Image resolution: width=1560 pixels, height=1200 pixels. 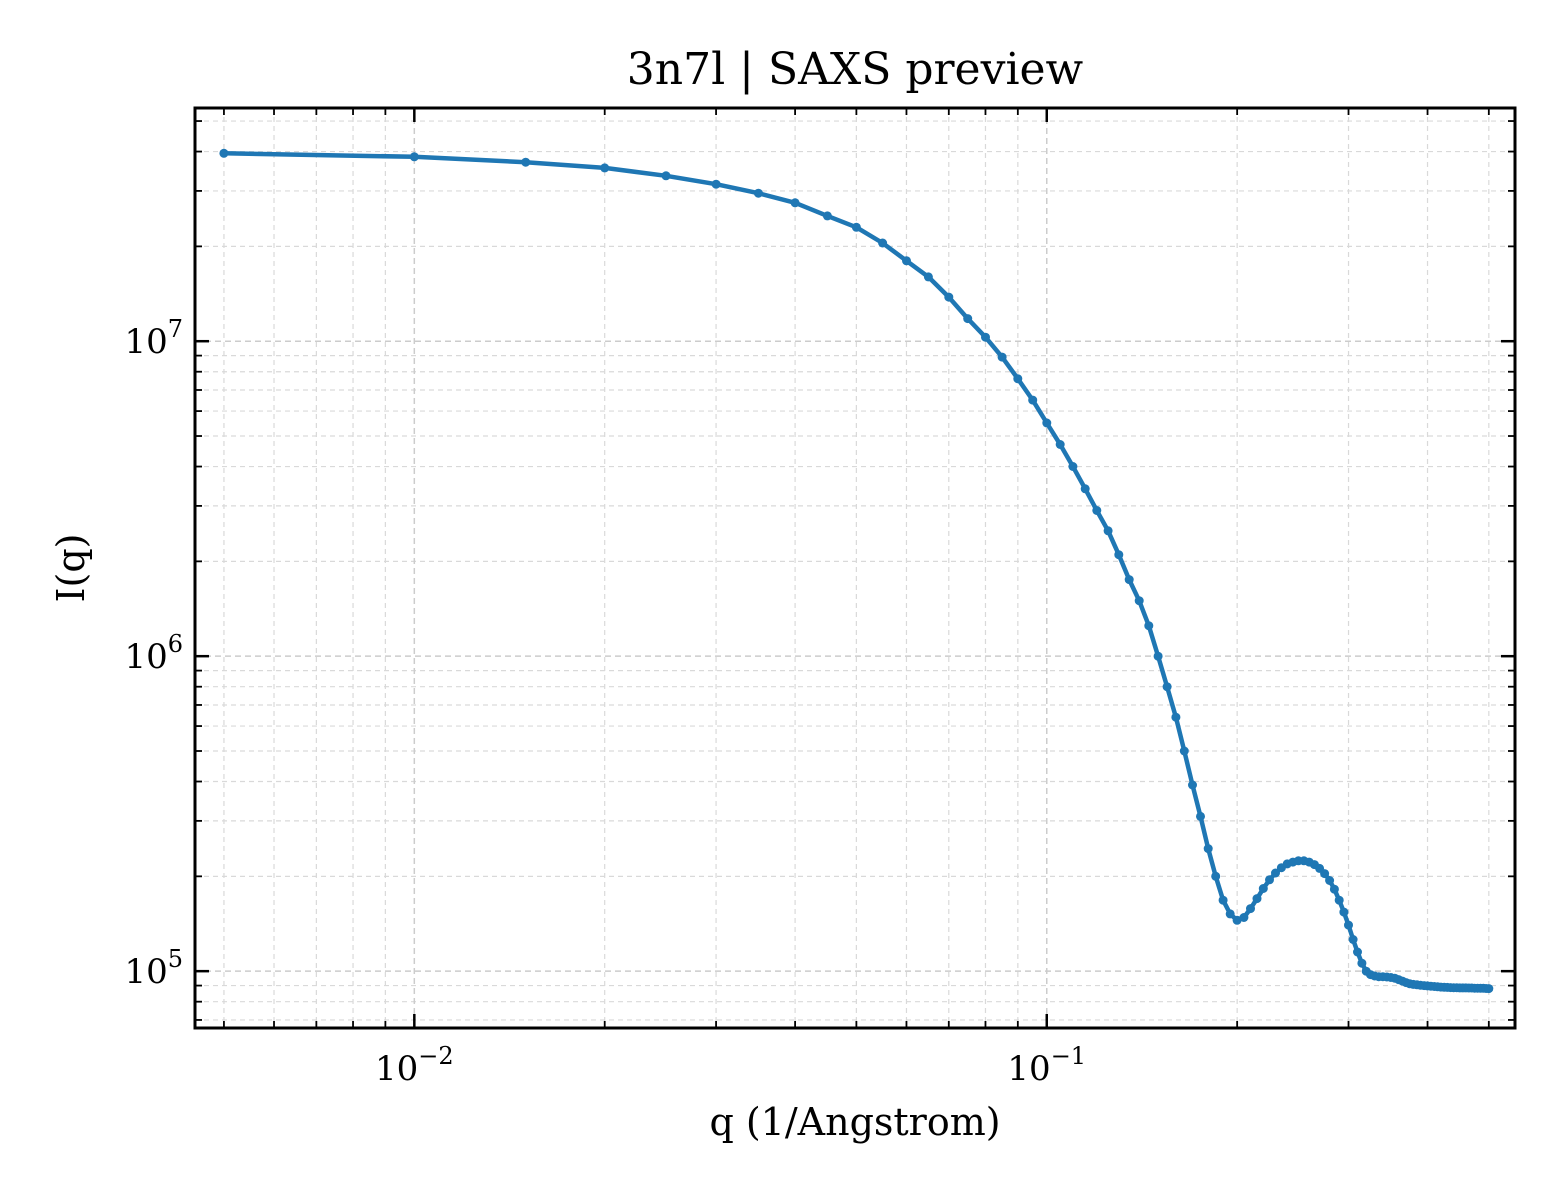 I want to click on y-axis-label: I(q), so click(x=71, y=568).